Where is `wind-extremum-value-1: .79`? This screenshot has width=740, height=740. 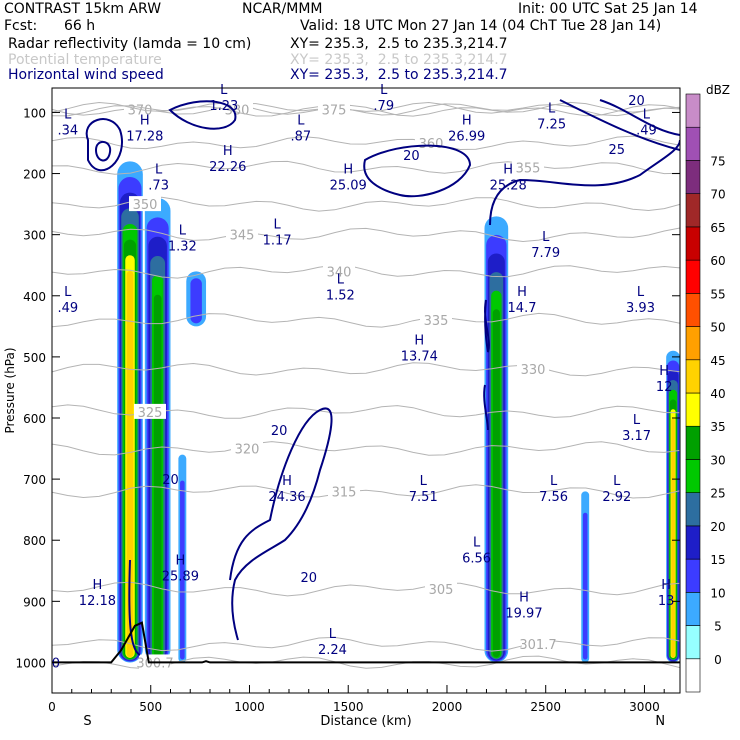 wind-extremum-value-1: .79 is located at coordinates (383, 106).